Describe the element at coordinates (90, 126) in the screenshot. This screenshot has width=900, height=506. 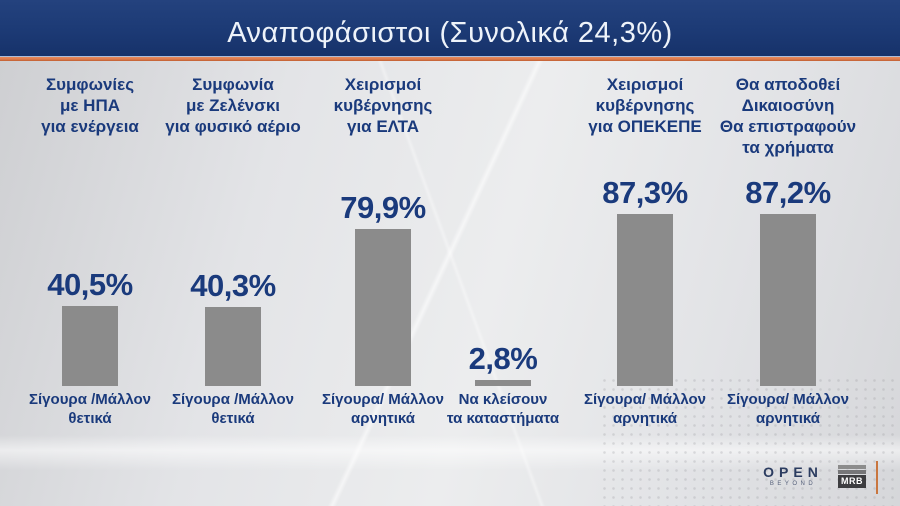
I see `column-topic-line: για ενέργεια` at that location.